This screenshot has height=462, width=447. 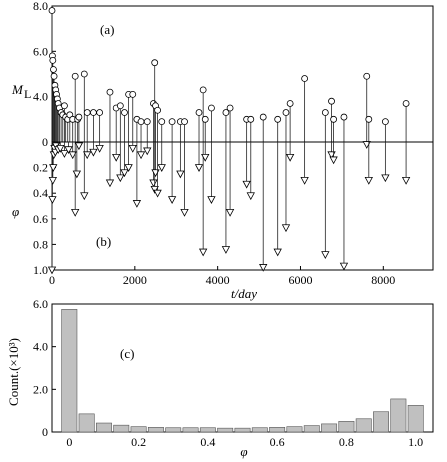 What do you see at coordinates (40, 6) in the screenshot?
I see `panel-a-ytick-label-0: 8.0` at bounding box center [40, 6].